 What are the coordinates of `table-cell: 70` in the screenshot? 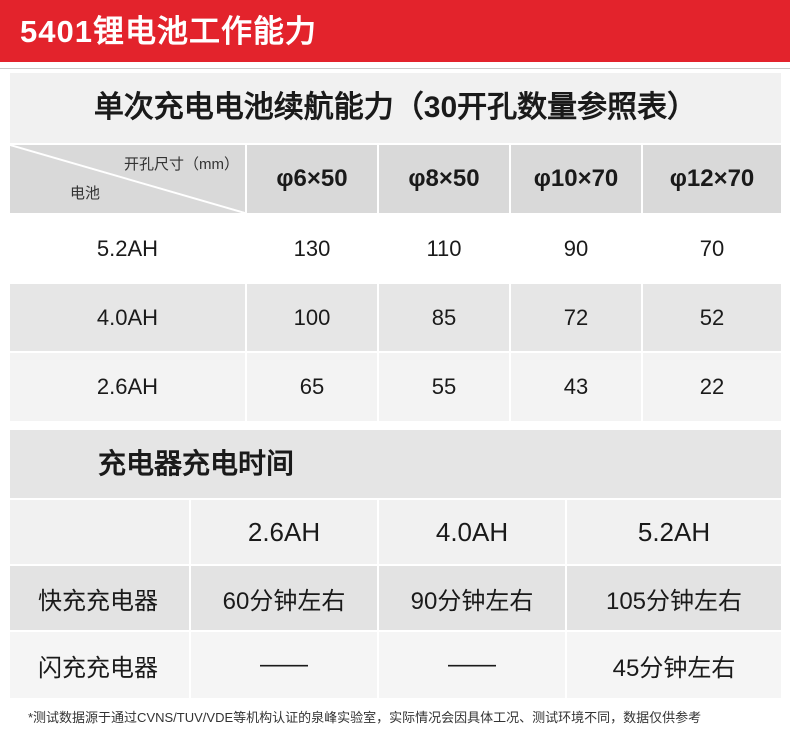 It's located at (712, 248).